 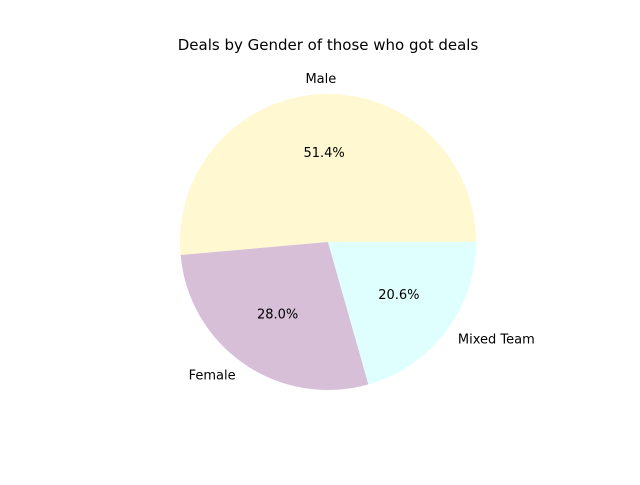 I want to click on slice-label-mixed-team: Mixed Team, so click(x=496, y=340).